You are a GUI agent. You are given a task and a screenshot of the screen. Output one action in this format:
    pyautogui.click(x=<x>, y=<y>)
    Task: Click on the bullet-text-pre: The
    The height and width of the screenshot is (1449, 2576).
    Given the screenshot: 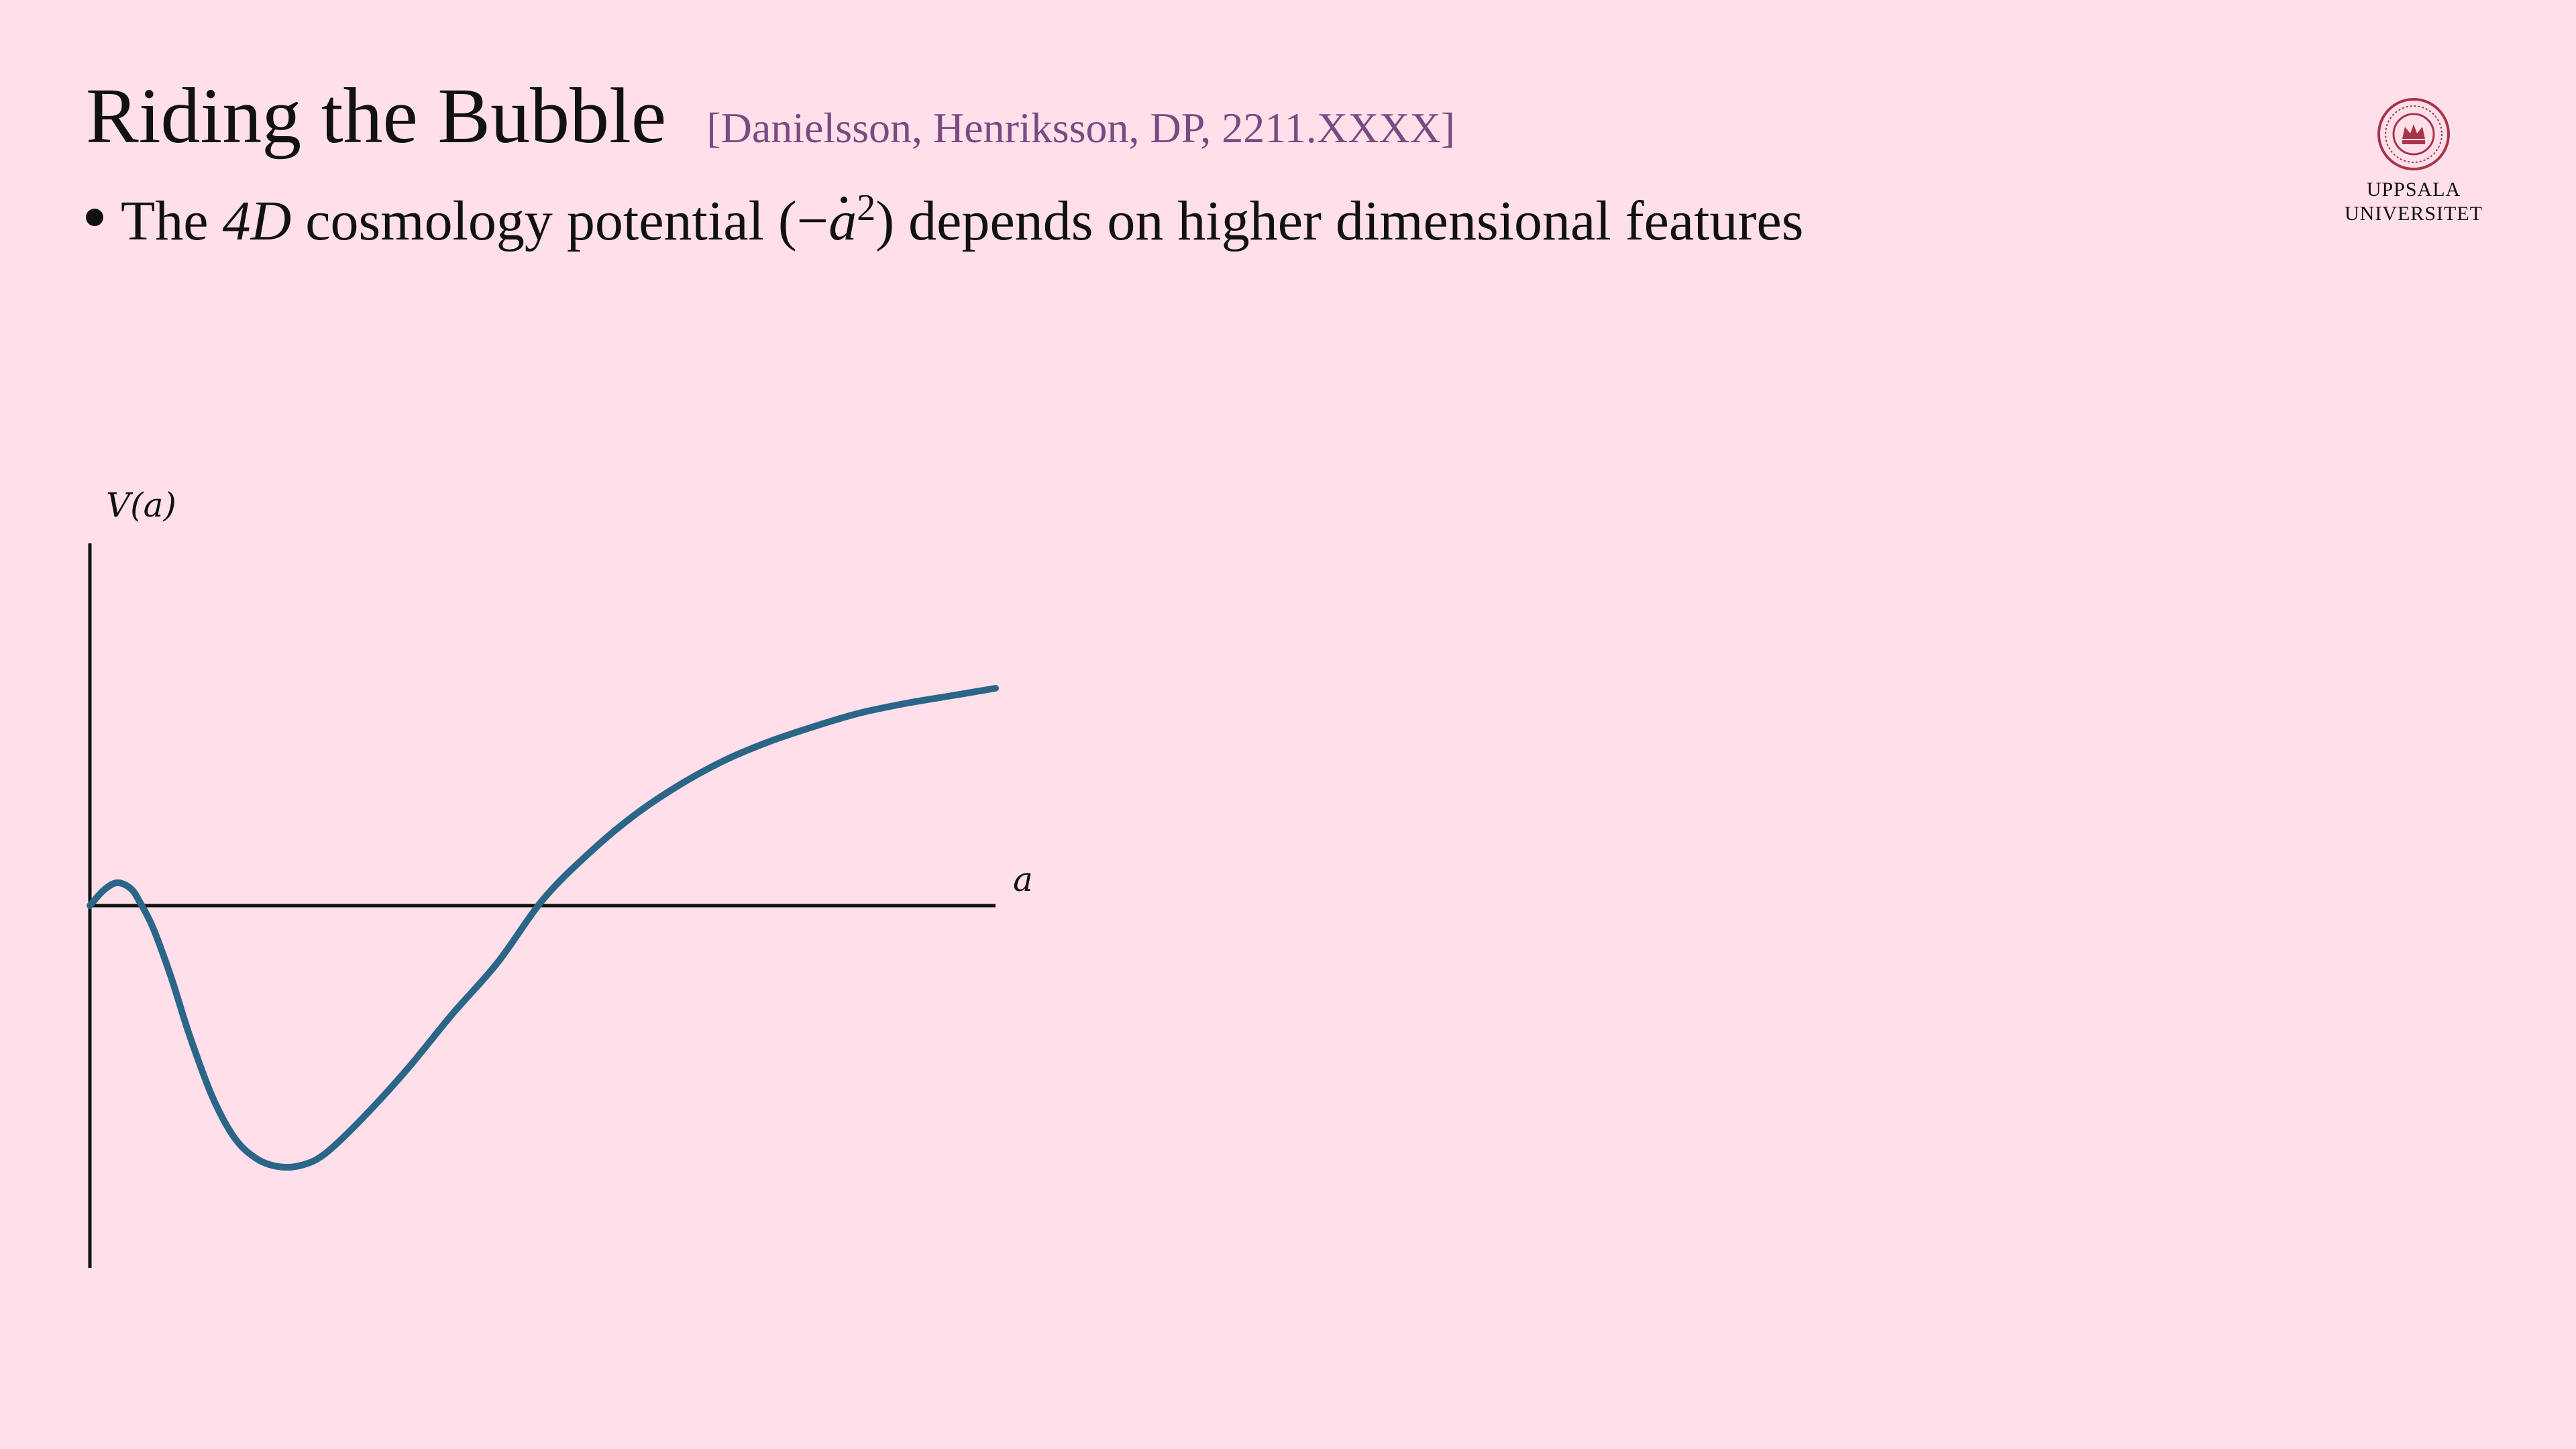 What is the action you would take?
    pyautogui.click(x=172, y=221)
    